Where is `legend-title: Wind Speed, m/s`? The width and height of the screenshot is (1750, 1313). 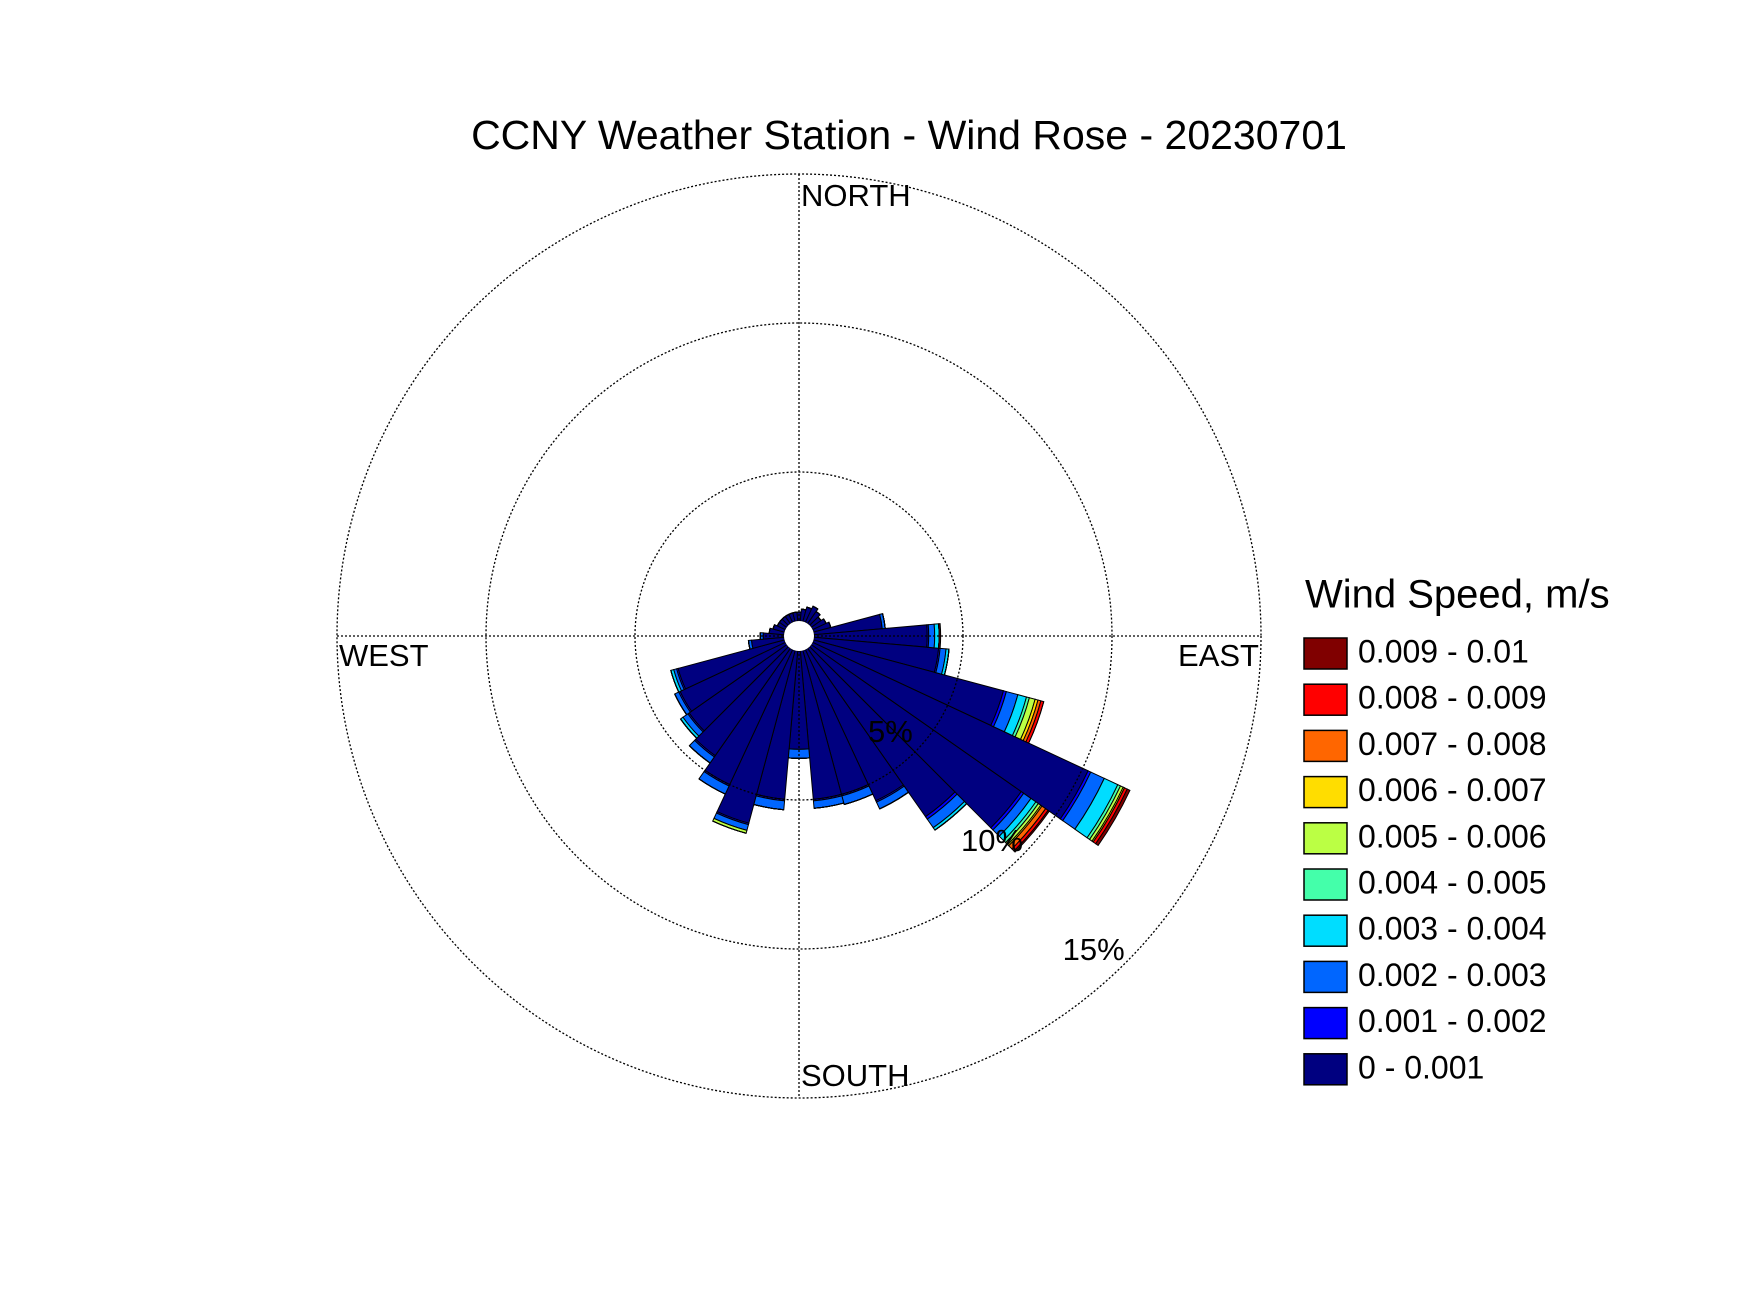 legend-title: Wind Speed, m/s is located at coordinates (1457, 595).